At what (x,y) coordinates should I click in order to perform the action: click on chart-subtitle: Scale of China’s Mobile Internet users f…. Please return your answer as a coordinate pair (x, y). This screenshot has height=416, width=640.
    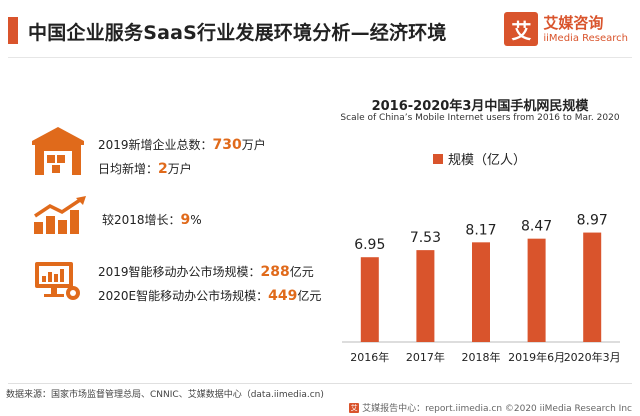
    Looking at the image, I should click on (480, 118).